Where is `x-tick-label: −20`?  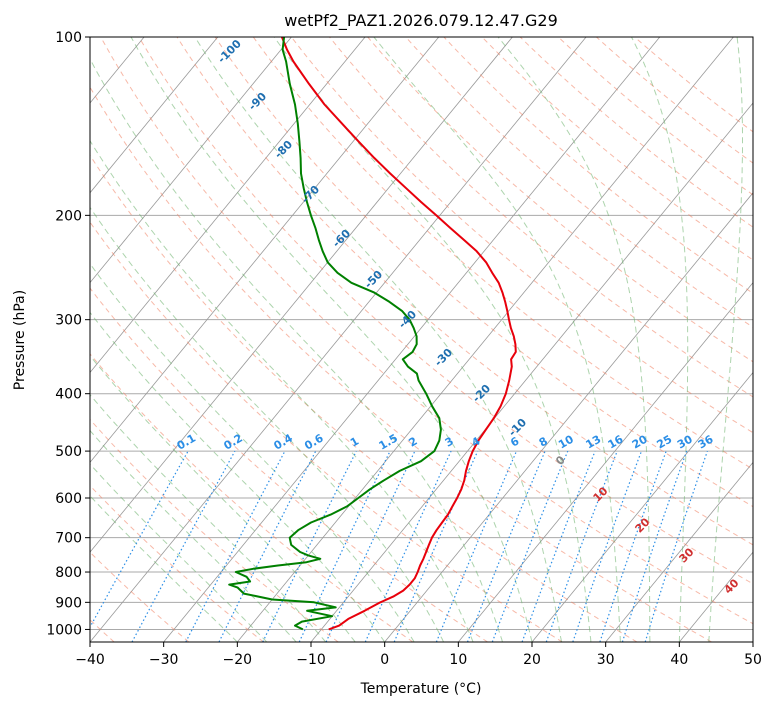
x-tick-label: −20 is located at coordinates (238, 660).